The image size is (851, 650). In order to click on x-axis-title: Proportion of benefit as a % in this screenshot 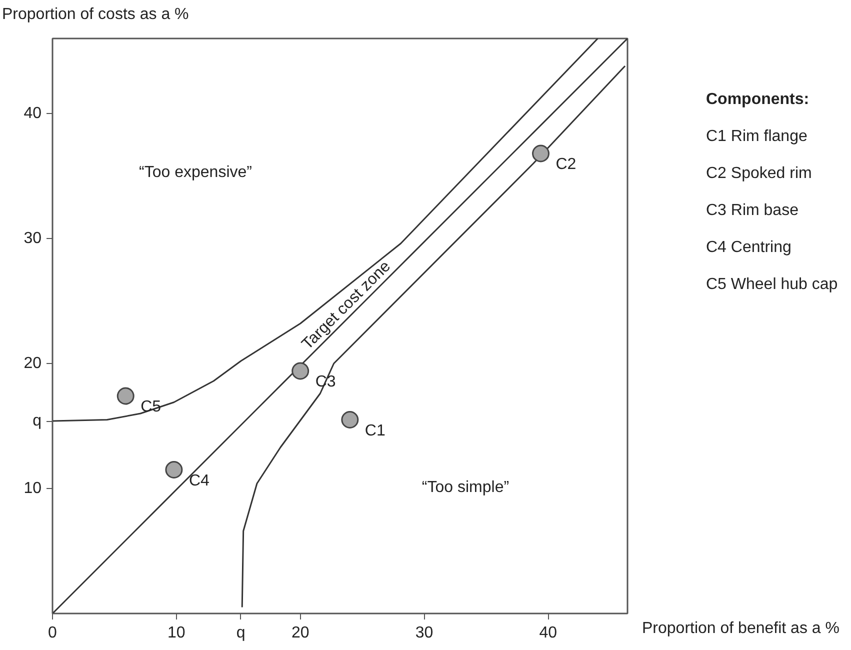, I will do `click(741, 629)`.